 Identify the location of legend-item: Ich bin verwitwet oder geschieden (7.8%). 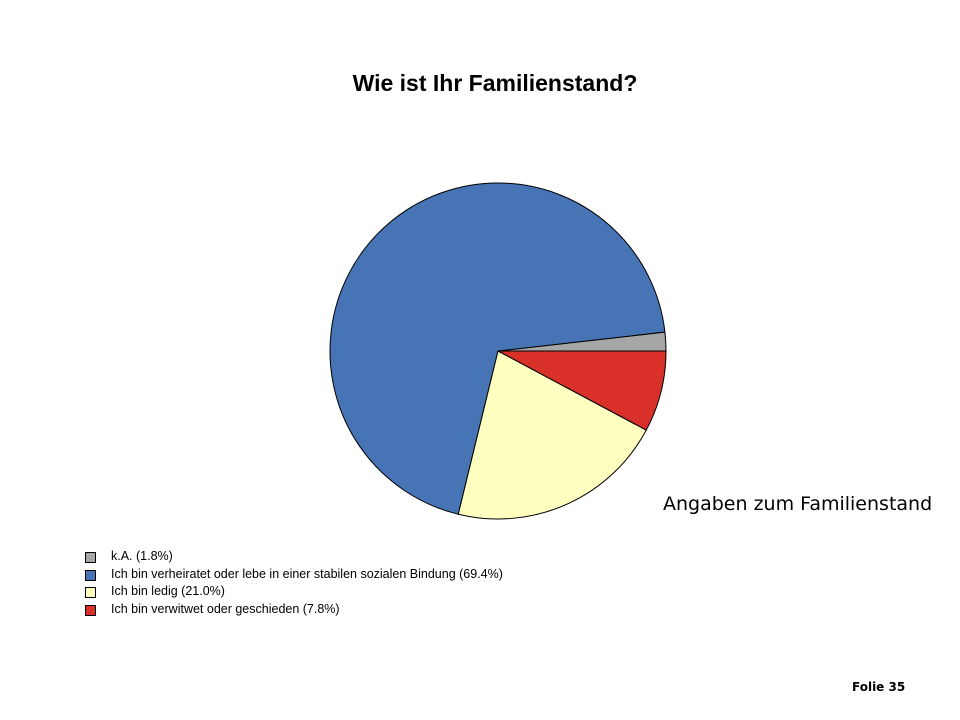
(294, 610).